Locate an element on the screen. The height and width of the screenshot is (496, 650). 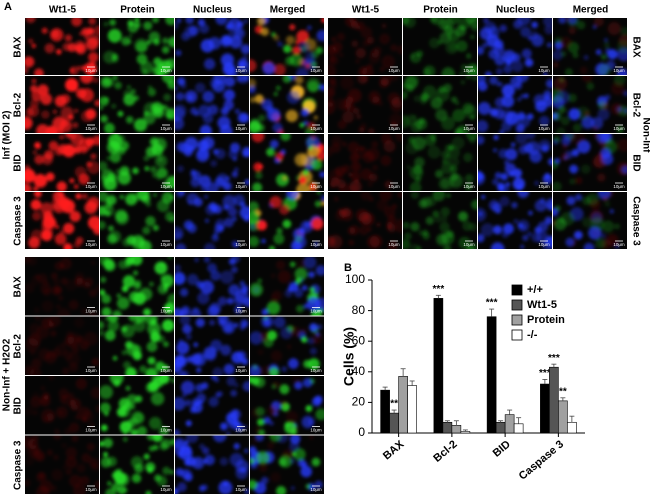
y-tick-label: 80 is located at coordinates (359, 310).